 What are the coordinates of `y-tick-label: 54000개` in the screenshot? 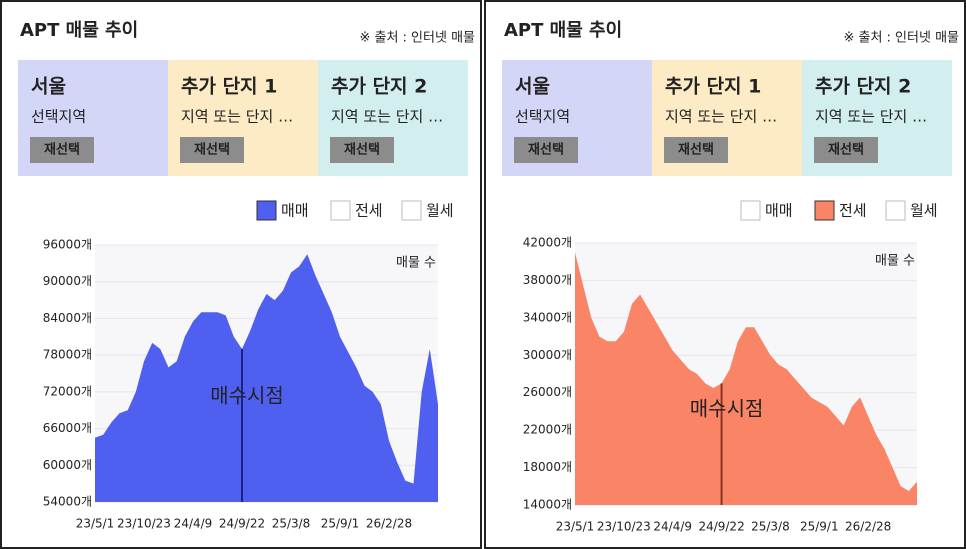 It's located at (67, 502).